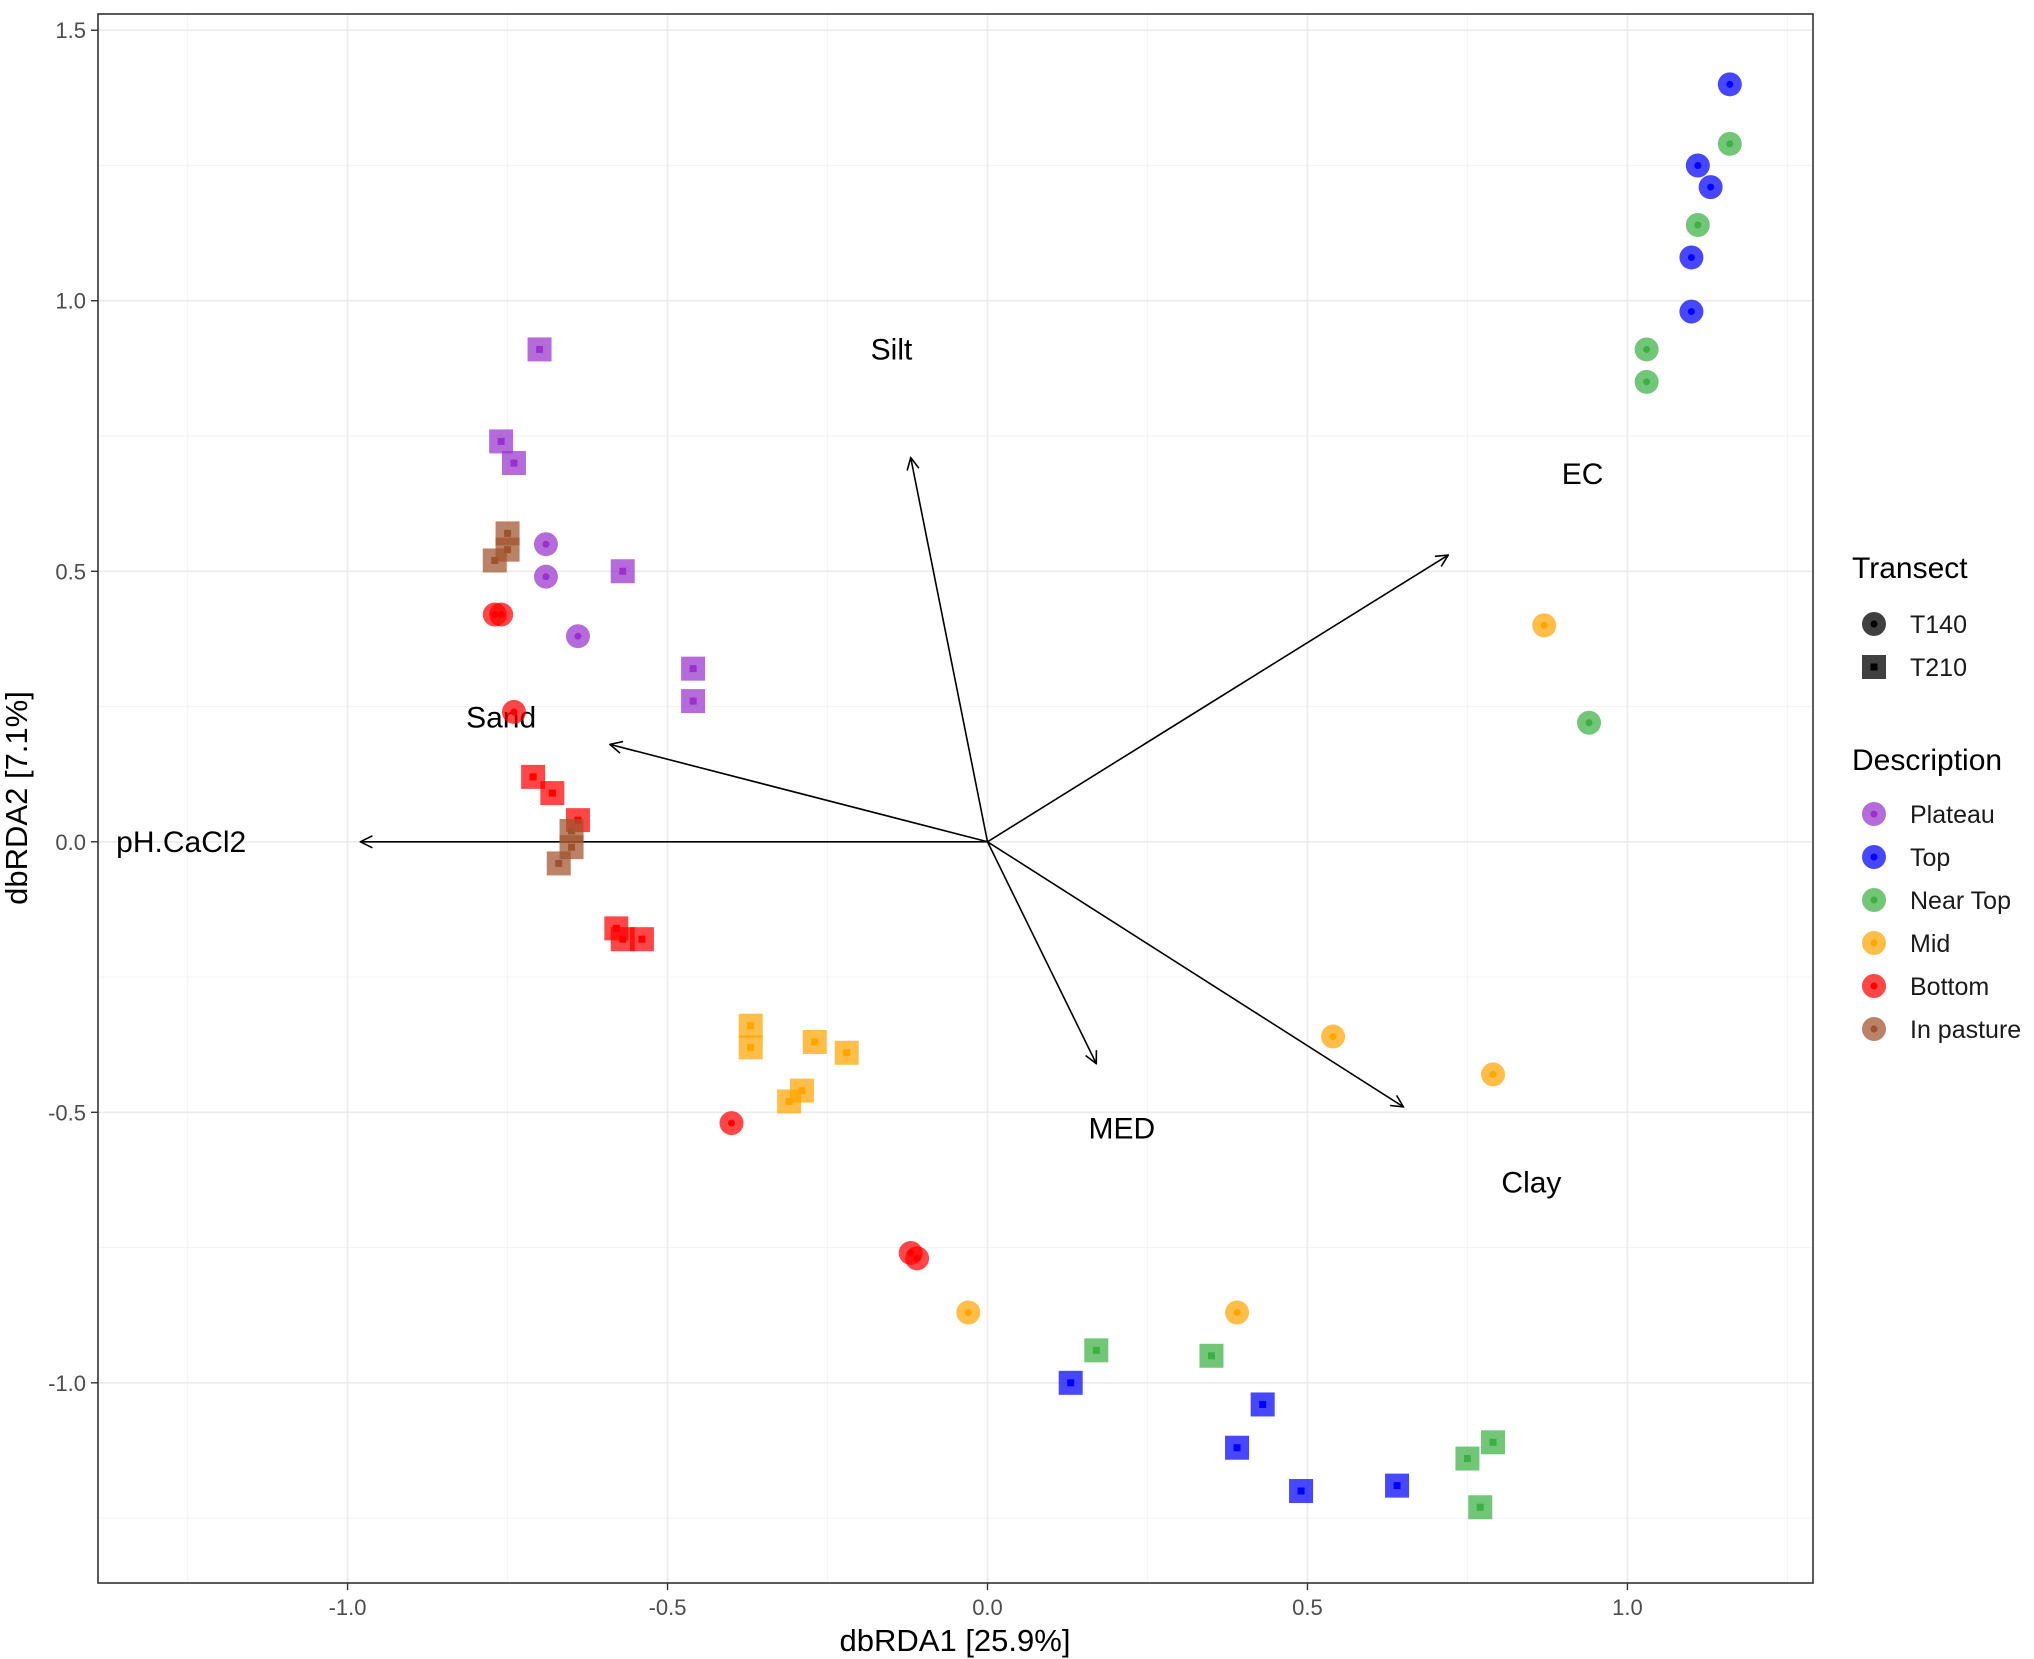  I want to click on legend-transect-t140: T140, so click(1914, 625).